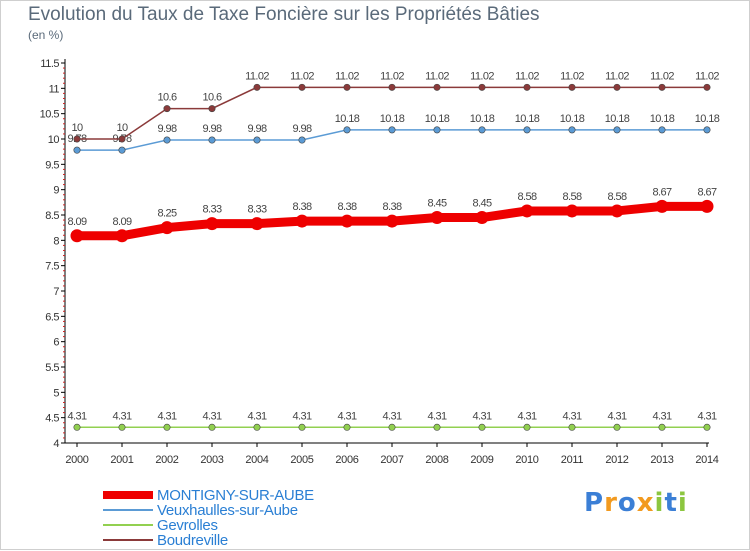  What do you see at coordinates (56, 292) in the screenshot?
I see `y-tick-label: 7` at bounding box center [56, 292].